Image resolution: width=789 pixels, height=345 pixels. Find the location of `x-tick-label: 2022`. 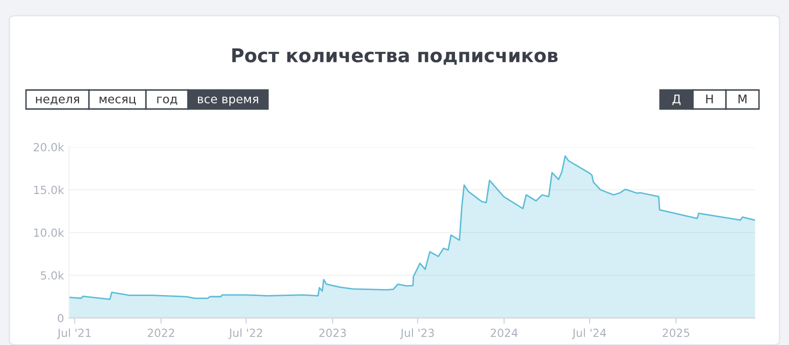

x-tick-label: 2022 is located at coordinates (161, 333).